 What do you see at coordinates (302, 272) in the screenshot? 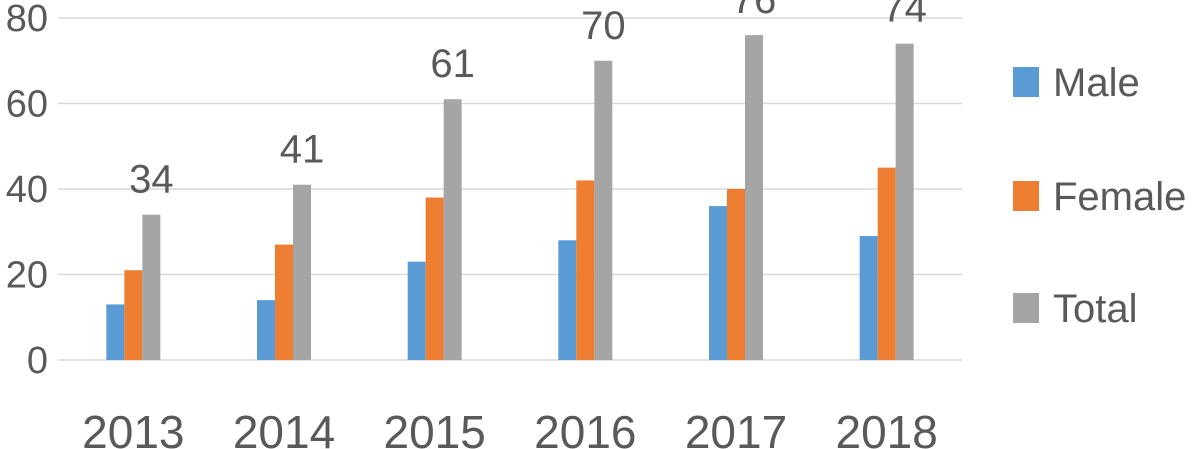
I see `bar-total-2014` at bounding box center [302, 272].